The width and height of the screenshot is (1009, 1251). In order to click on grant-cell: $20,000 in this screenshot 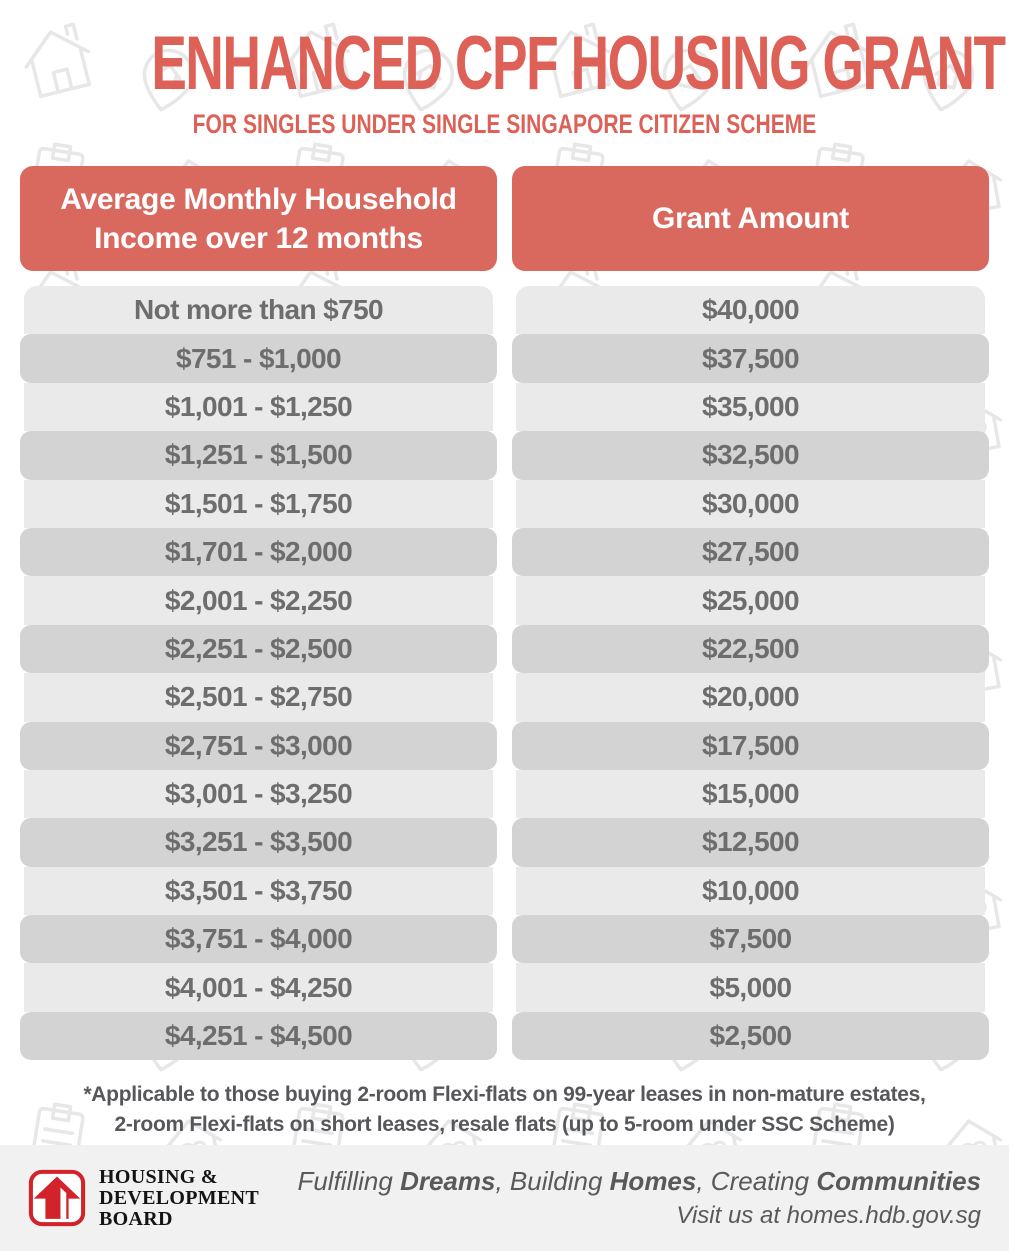, I will do `click(750, 697)`.